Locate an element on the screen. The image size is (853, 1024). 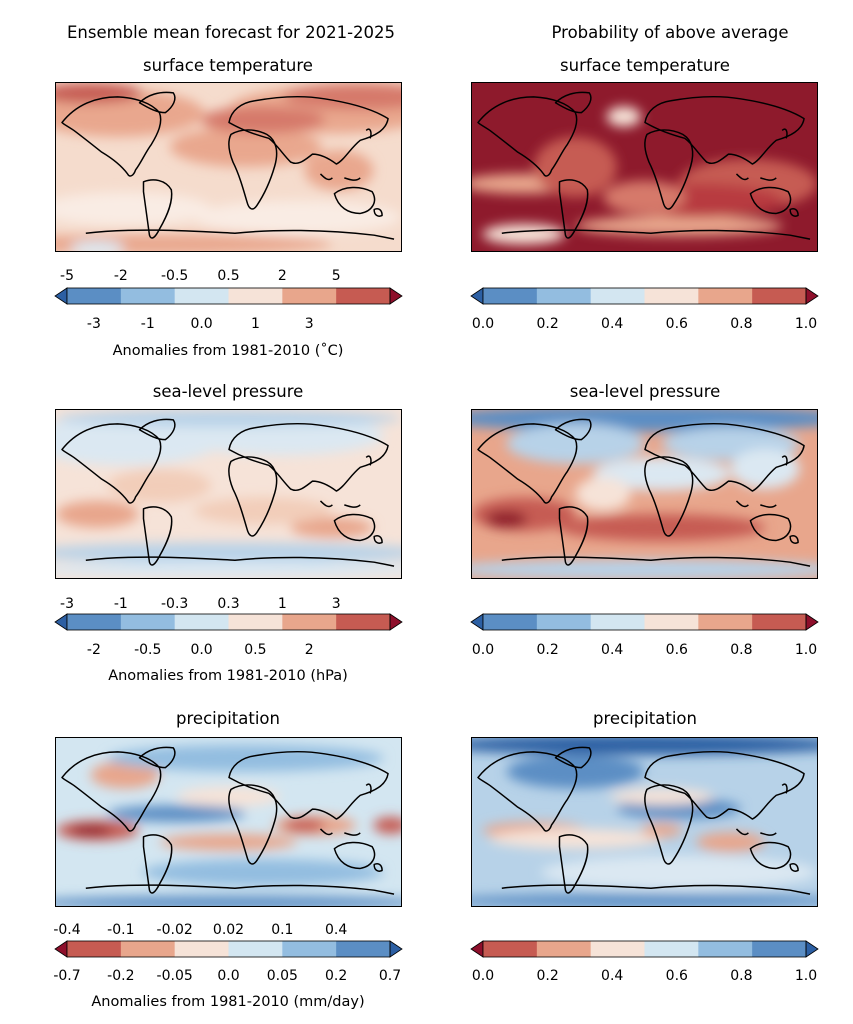
colorbar-label-precip: Anomalies from 1981-2010 (mm/day) is located at coordinates (228, 1002).